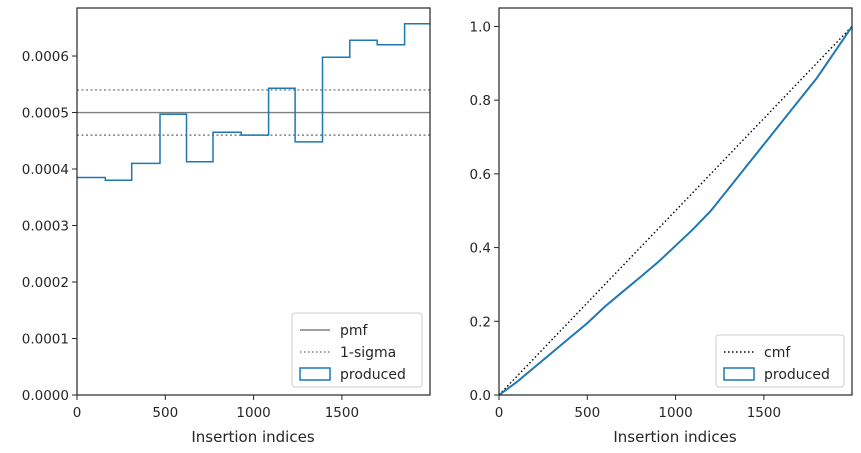  What do you see at coordinates (45, 283) in the screenshot?
I see `left-y-tick-label: 0.0002` at bounding box center [45, 283].